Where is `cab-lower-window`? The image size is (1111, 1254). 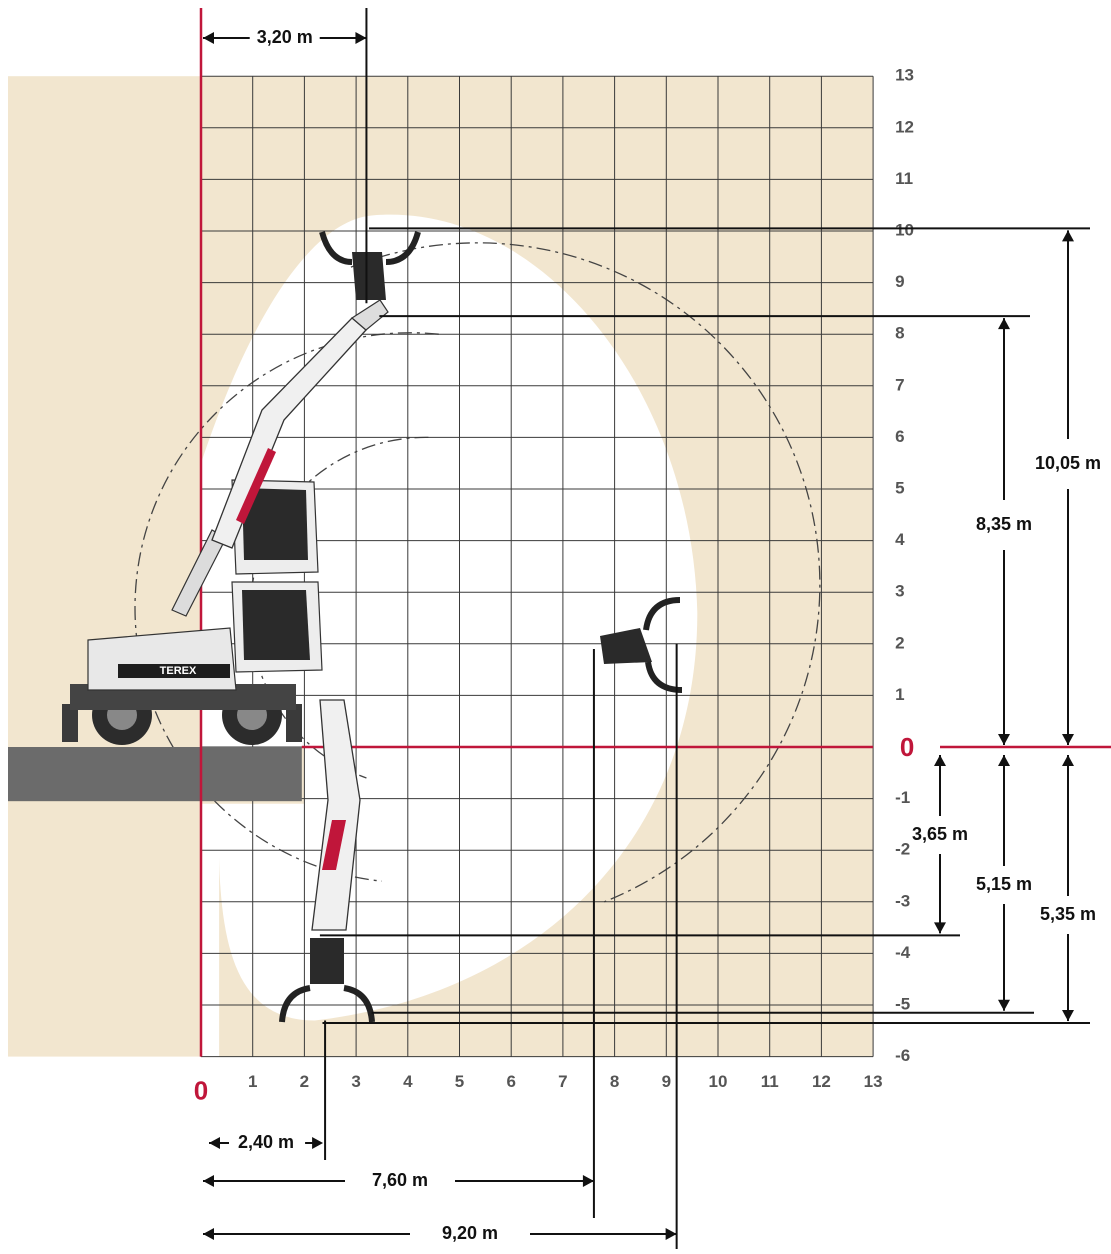 cab-lower-window is located at coordinates (276, 625).